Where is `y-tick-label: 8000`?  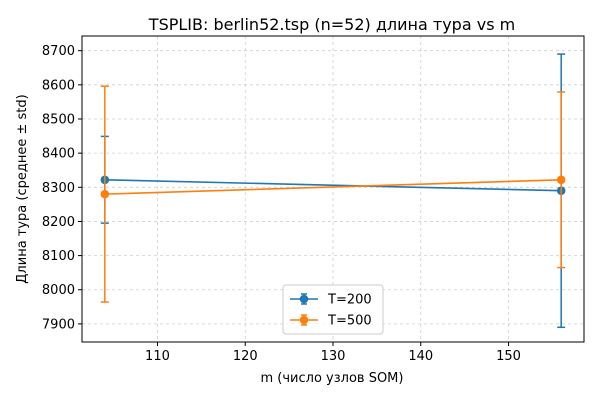
y-tick-label: 8000 is located at coordinates (58, 290).